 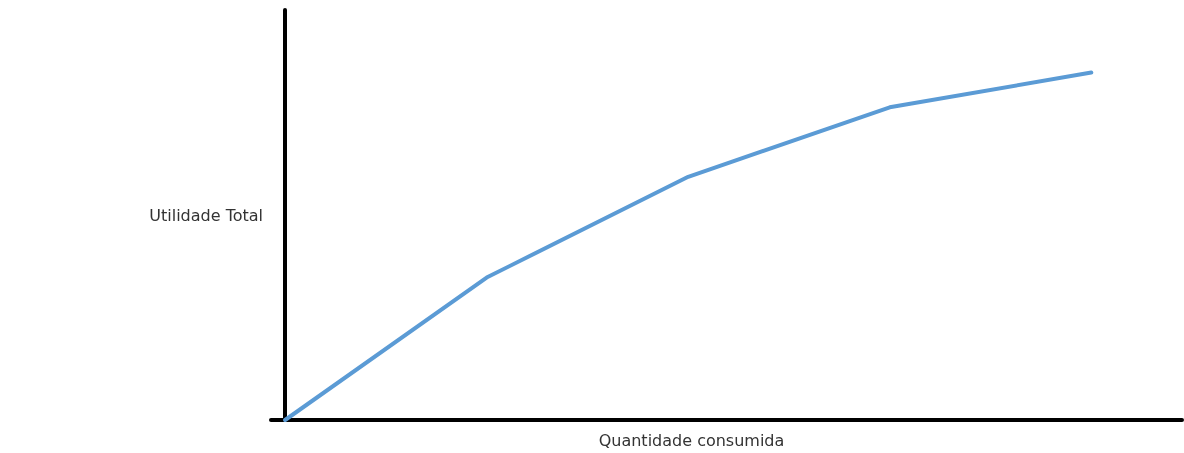 I want to click on x-axis-title: Quantidade consumida, so click(x=691, y=440).